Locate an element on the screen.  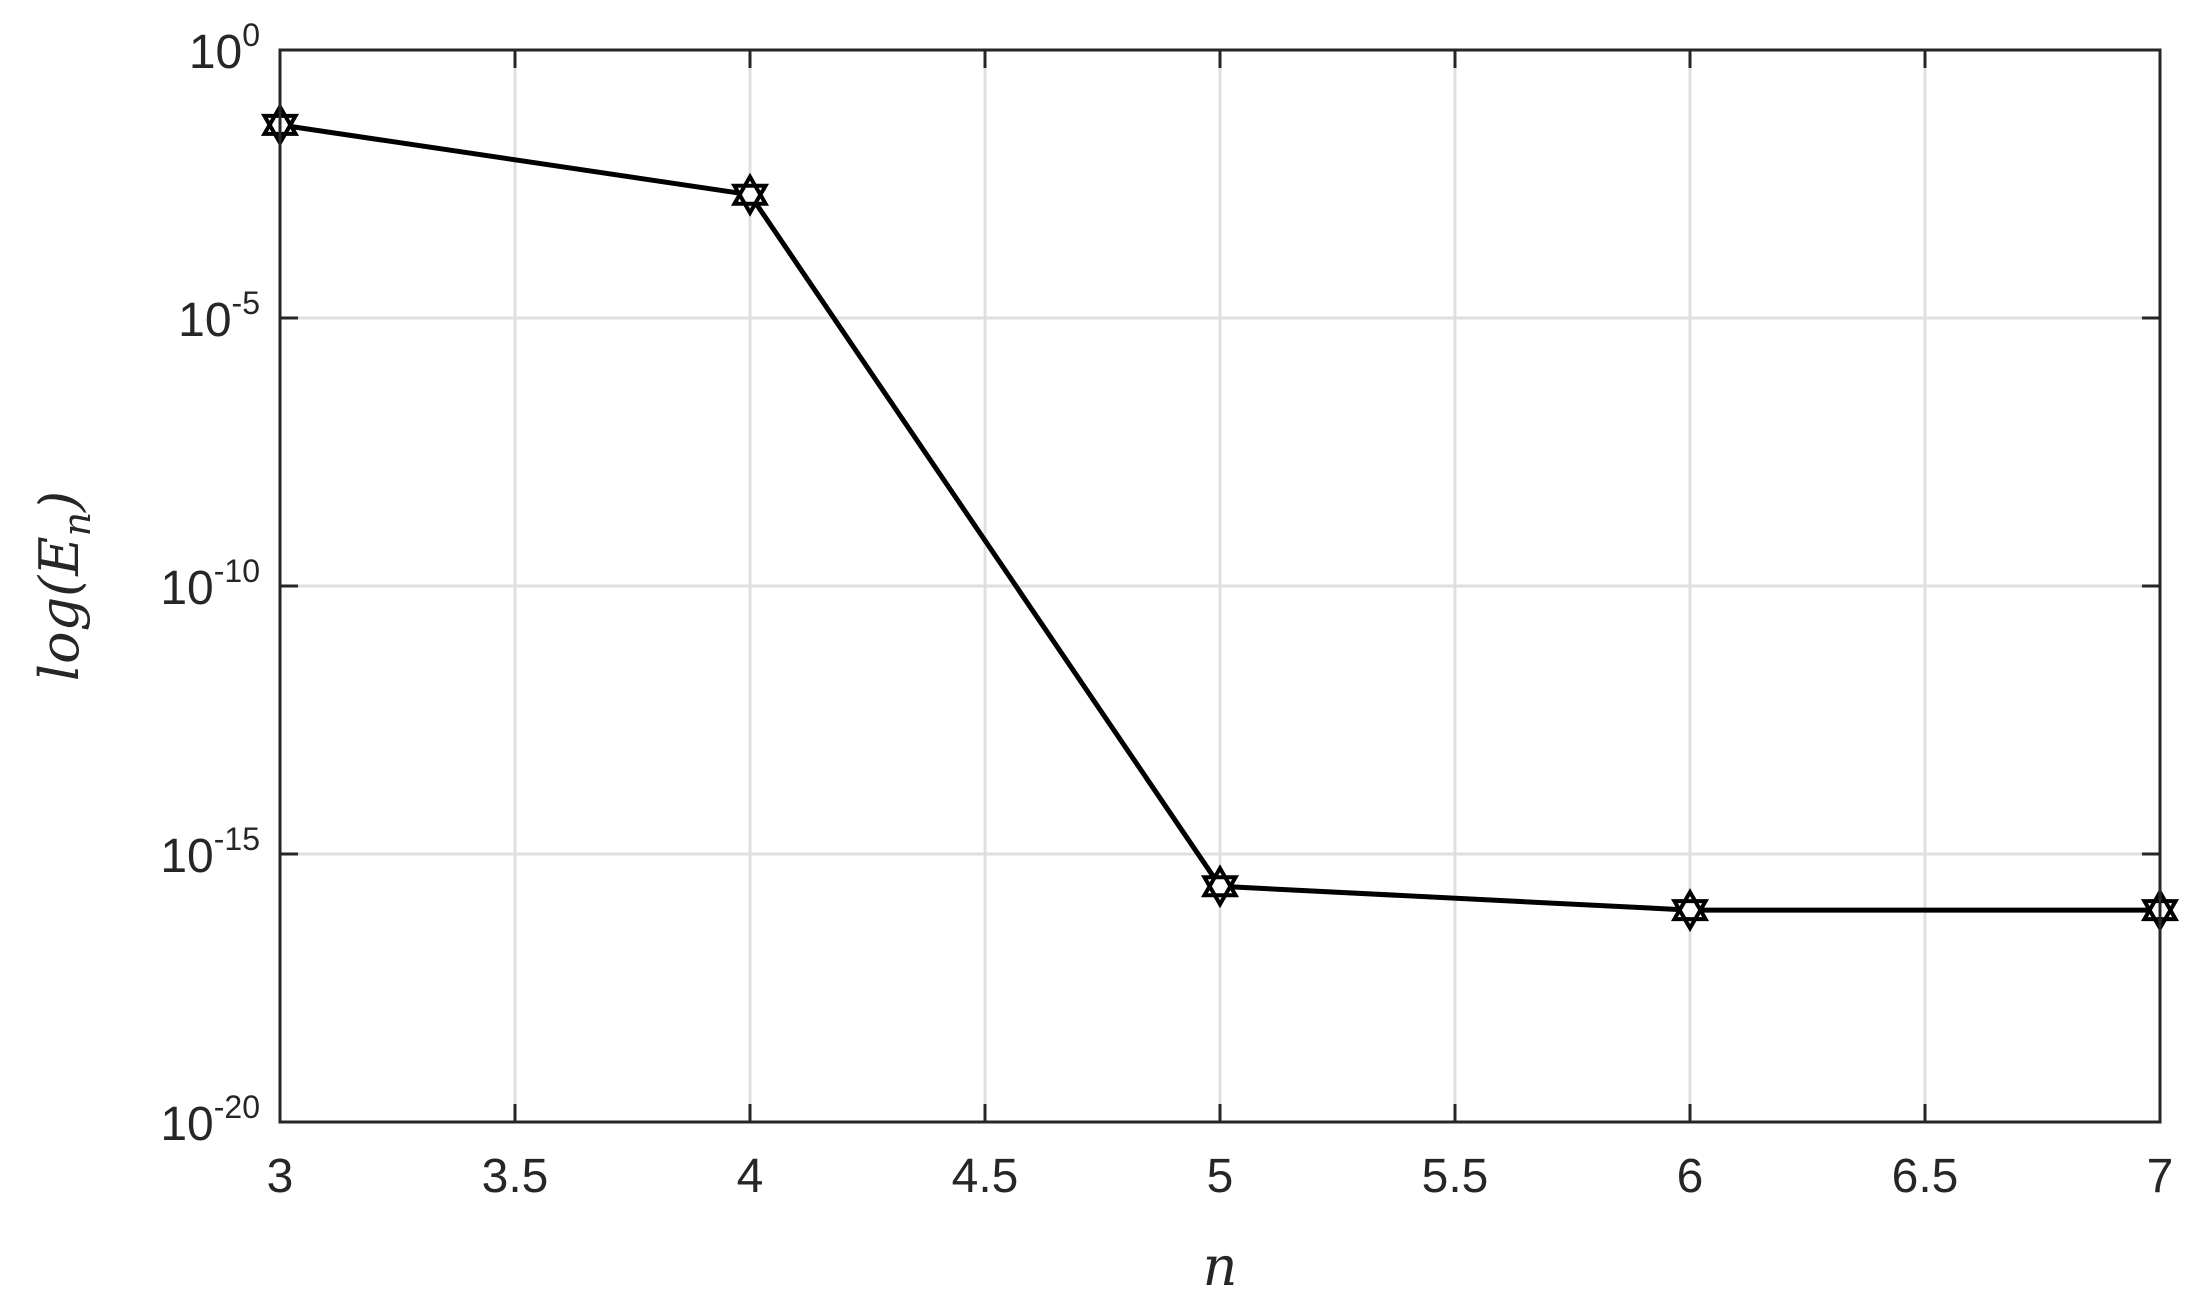
x-tick-label: 4 is located at coordinates (750, 1176).